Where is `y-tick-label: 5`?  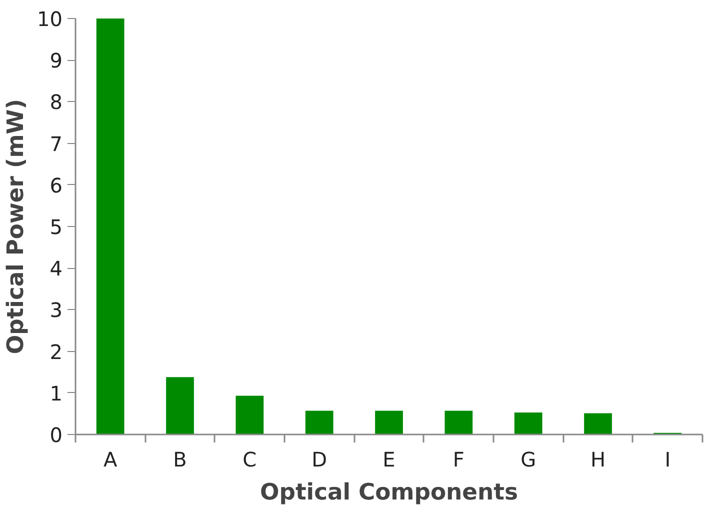 y-tick-label: 5 is located at coordinates (56, 227).